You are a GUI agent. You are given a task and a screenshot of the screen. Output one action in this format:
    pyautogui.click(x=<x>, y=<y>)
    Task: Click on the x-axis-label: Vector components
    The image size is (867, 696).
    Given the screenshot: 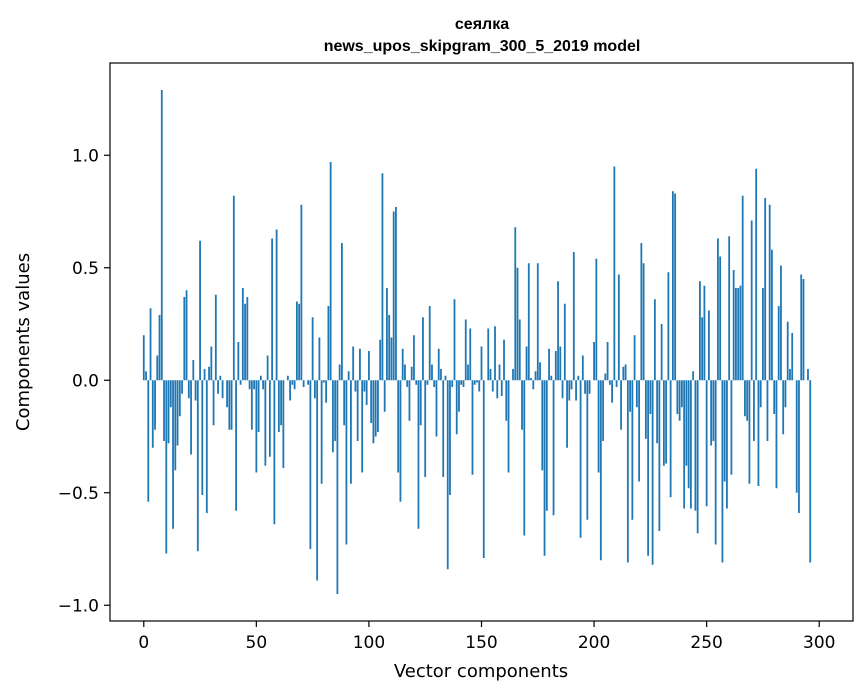 What is the action you would take?
    pyautogui.click(x=481, y=671)
    